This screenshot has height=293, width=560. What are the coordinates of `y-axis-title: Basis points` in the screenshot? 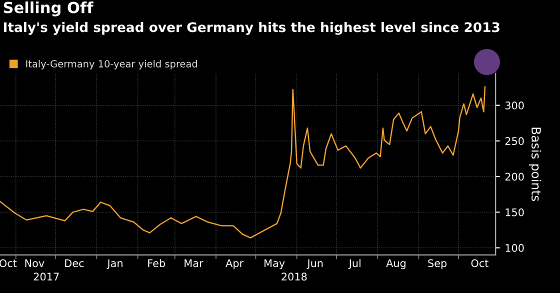 It's located at (535, 165).